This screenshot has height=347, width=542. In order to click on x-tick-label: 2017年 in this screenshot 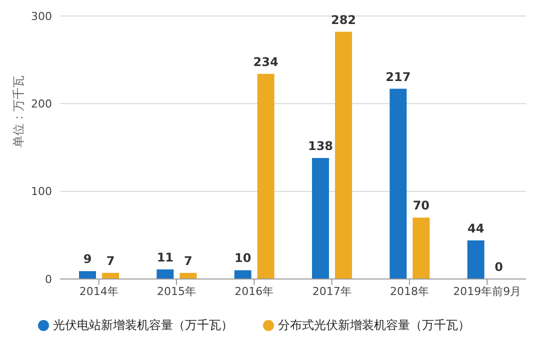, I will do `click(332, 291)`.